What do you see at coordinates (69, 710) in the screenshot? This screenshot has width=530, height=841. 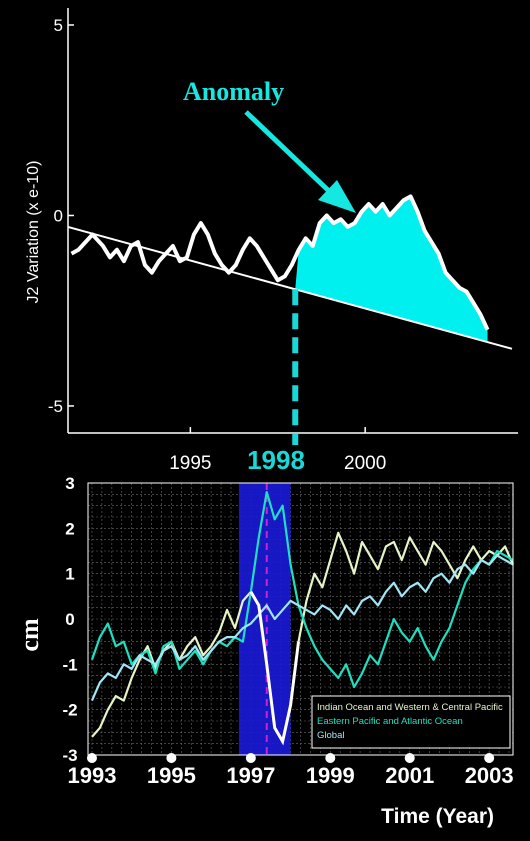 I see `y-tick-label: -2` at bounding box center [69, 710].